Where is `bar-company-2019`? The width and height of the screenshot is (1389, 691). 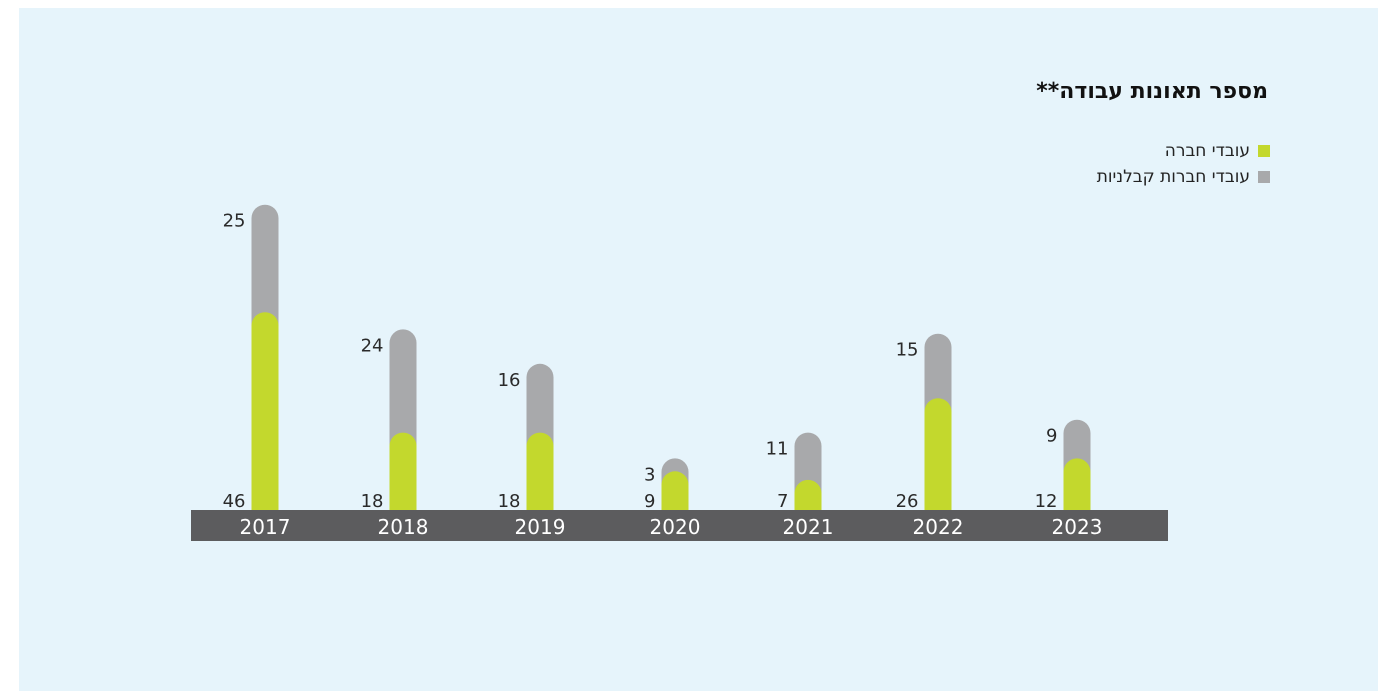 bar-company-2019 is located at coordinates (540, 473).